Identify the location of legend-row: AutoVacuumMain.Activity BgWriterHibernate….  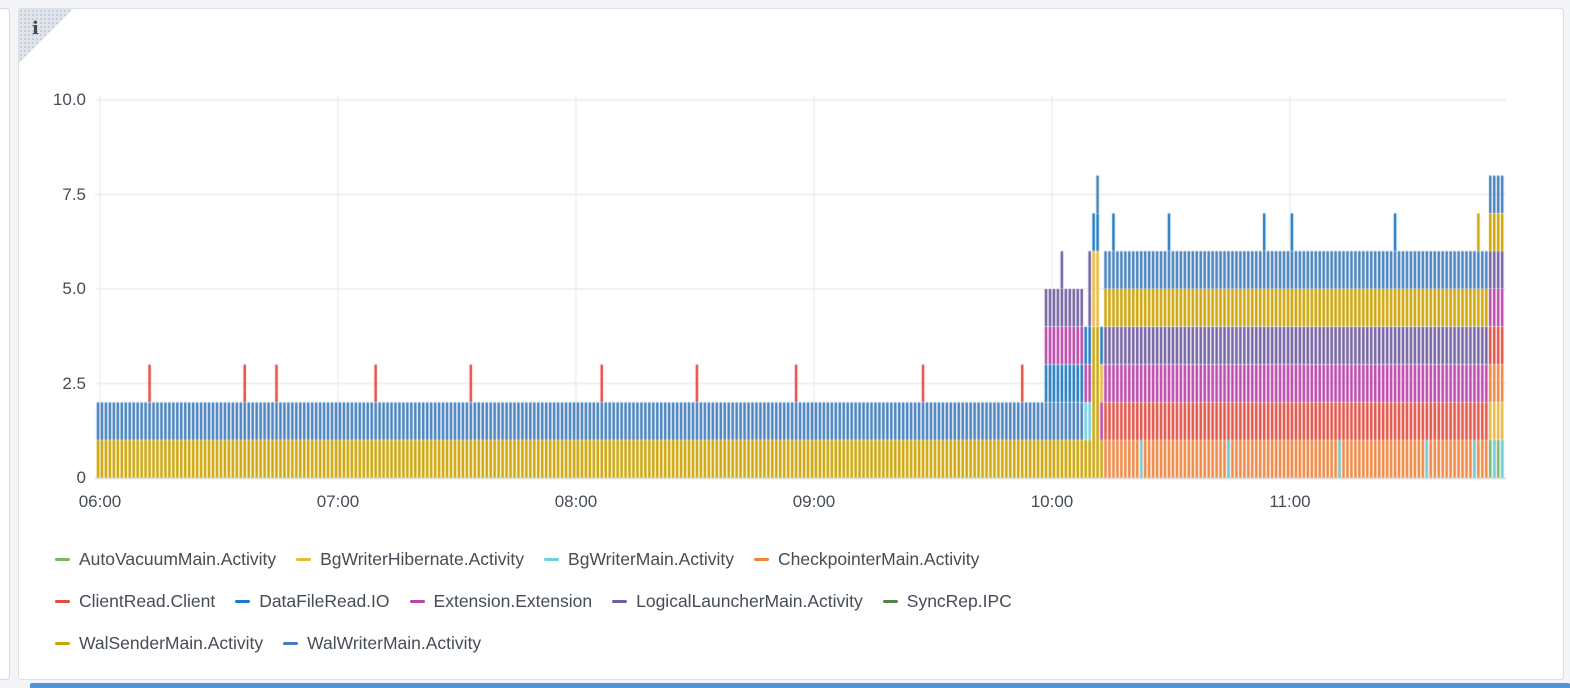
(765, 559).